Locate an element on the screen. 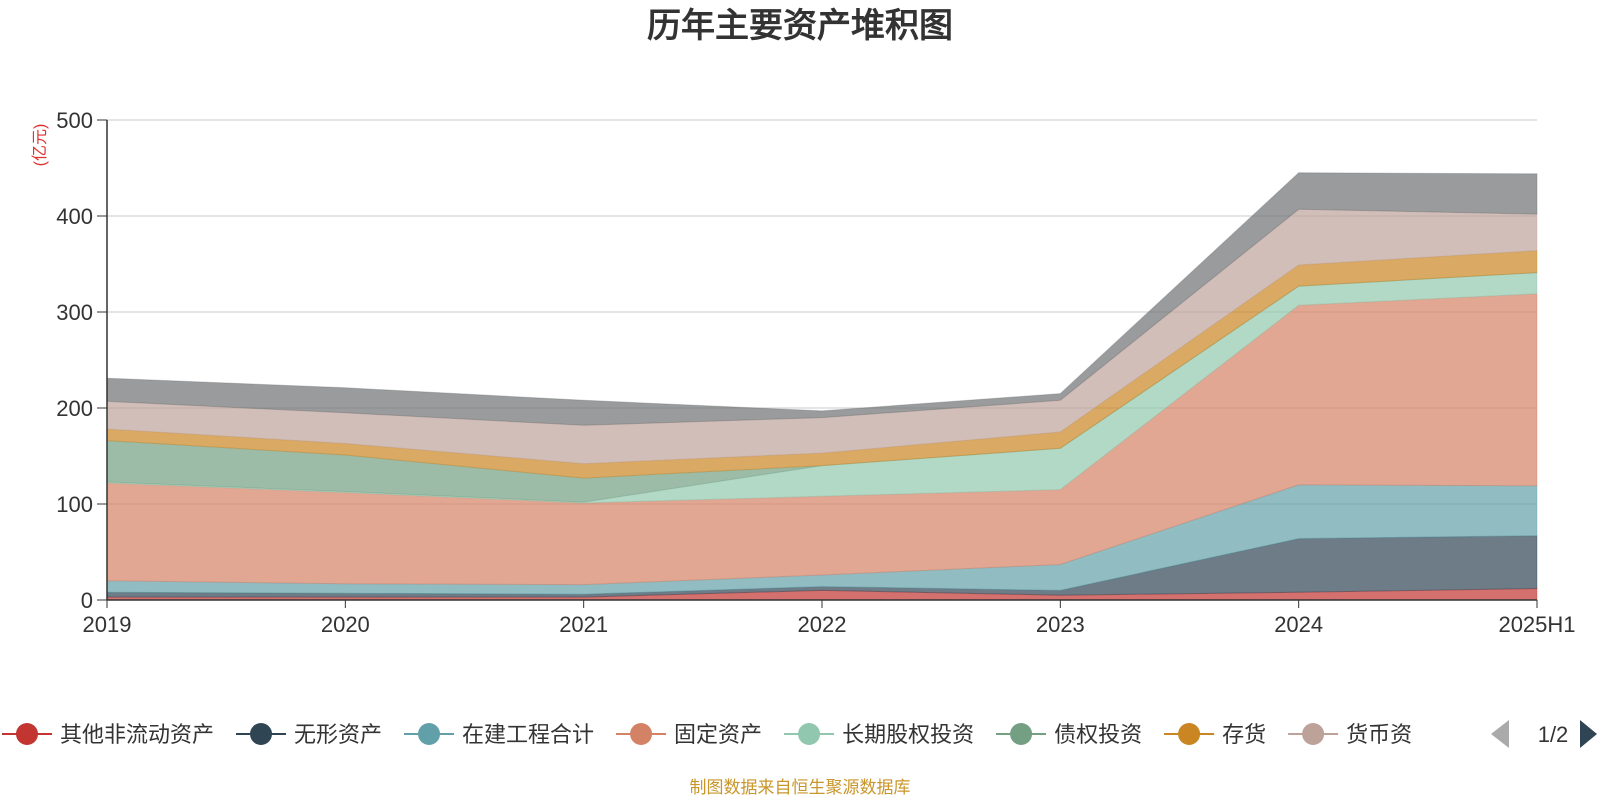 The image size is (1600, 800). legend-label: 货币资 is located at coordinates (1379, 734).